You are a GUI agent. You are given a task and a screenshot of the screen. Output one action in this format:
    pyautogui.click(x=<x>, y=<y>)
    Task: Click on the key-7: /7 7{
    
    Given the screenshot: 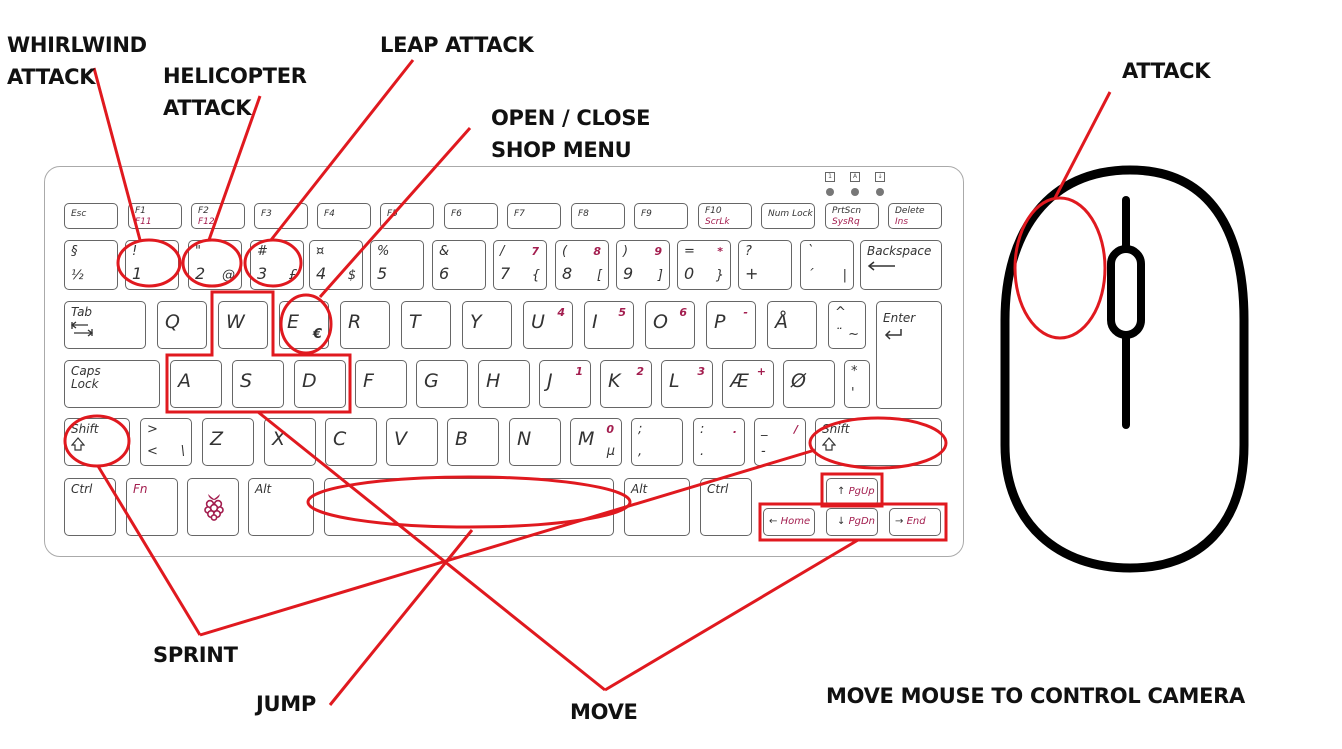 What is the action you would take?
    pyautogui.click(x=520, y=265)
    